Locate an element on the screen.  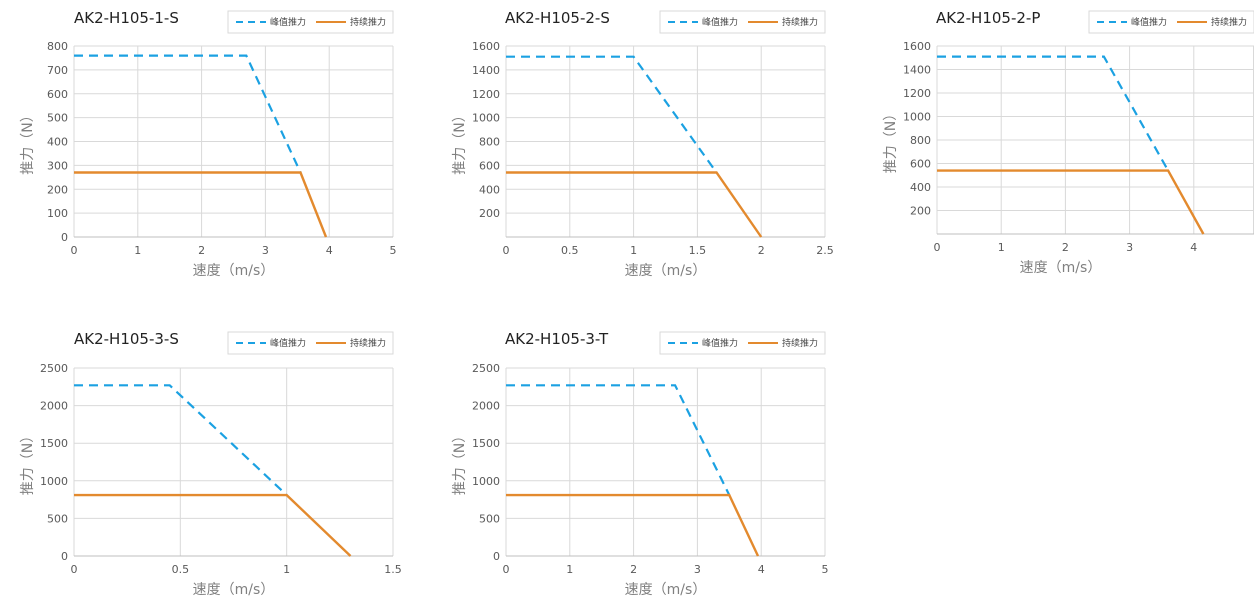
chart-title: AK2-H105-2-P is located at coordinates (988, 18).